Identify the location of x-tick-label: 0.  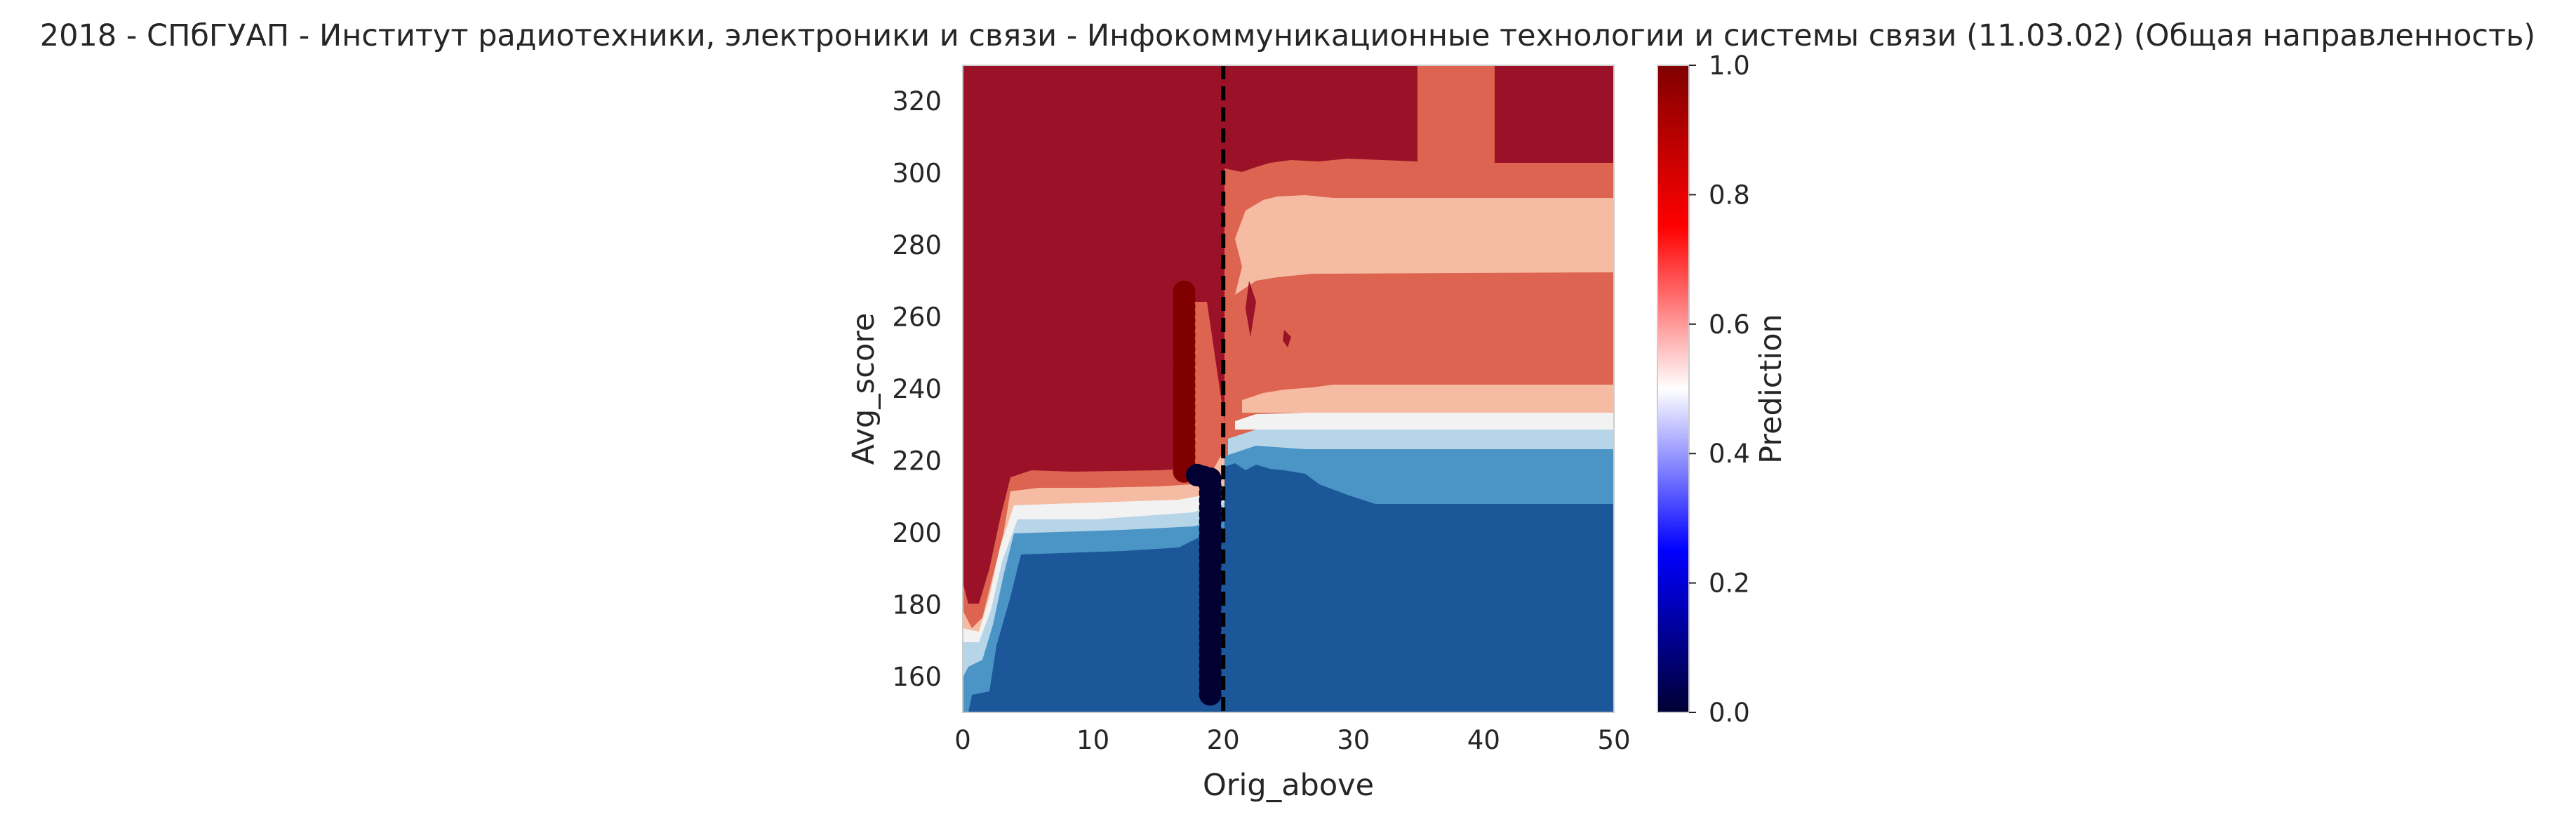
(962, 740).